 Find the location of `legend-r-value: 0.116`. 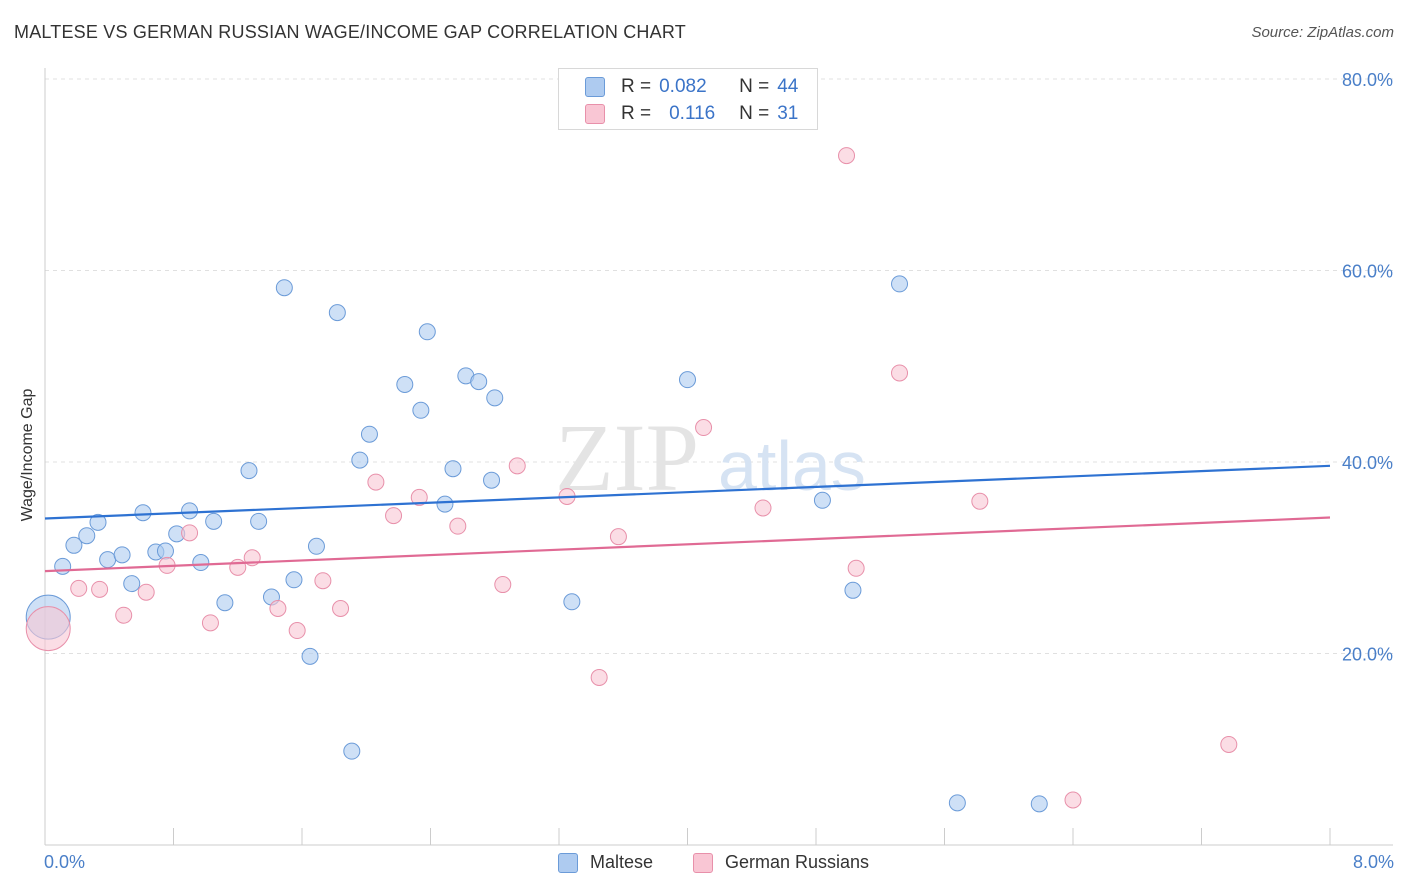

legend-r-value: 0.116 is located at coordinates (692, 113).